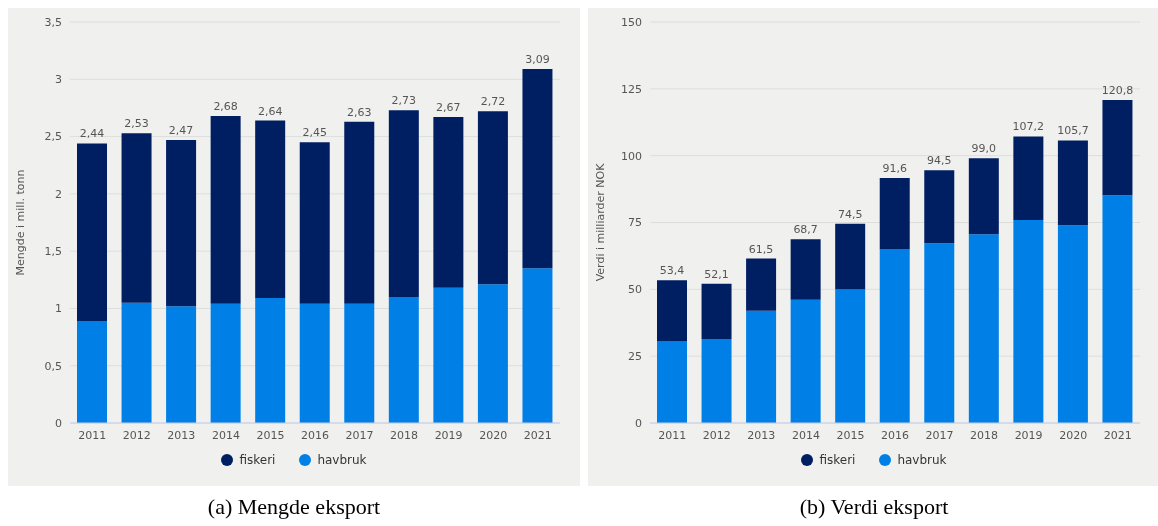 The width and height of the screenshot is (1158, 526). I want to click on total-label: 2,72, so click(493, 102).